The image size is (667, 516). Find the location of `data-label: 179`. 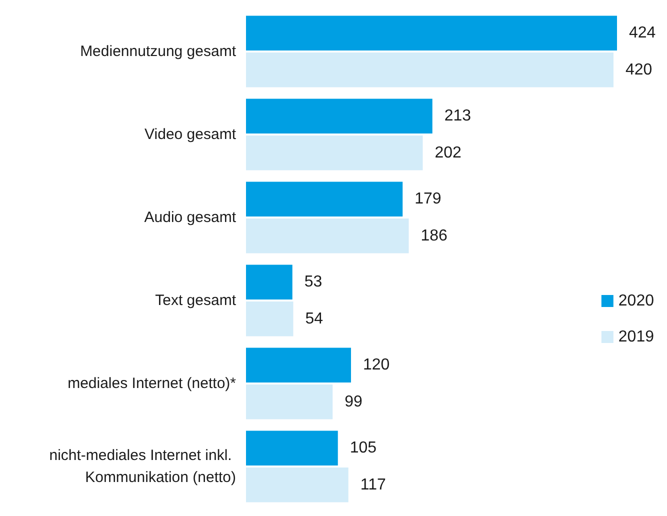

data-label: 179 is located at coordinates (428, 199).